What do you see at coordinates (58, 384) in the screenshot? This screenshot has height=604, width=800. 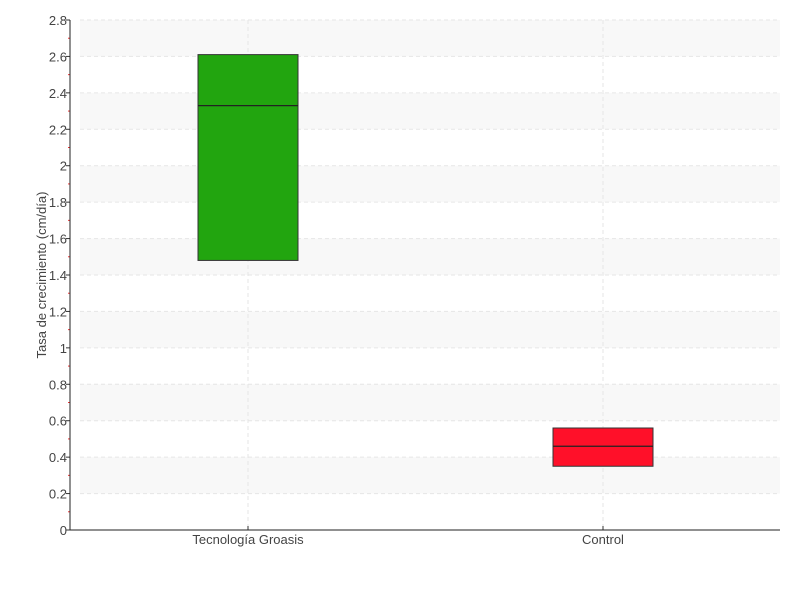 I see `y-tick-label: 0.8` at bounding box center [58, 384].